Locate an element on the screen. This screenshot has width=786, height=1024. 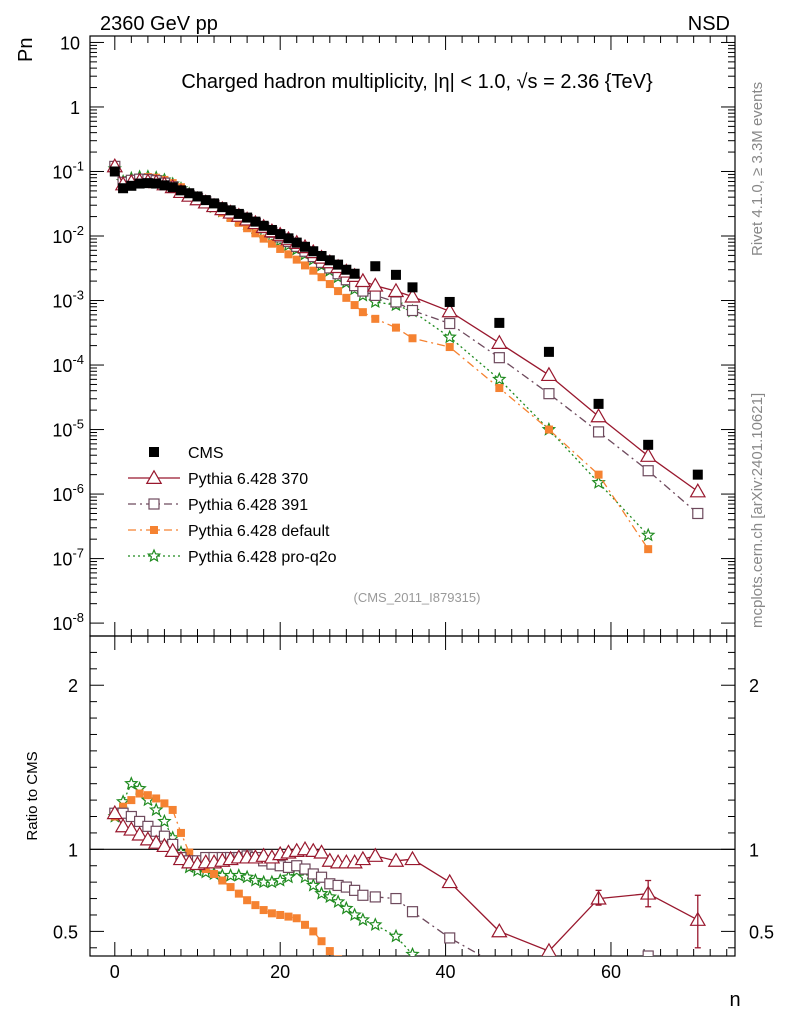
legend-entry-label: Pythia 6.428 391 is located at coordinates (248, 505).